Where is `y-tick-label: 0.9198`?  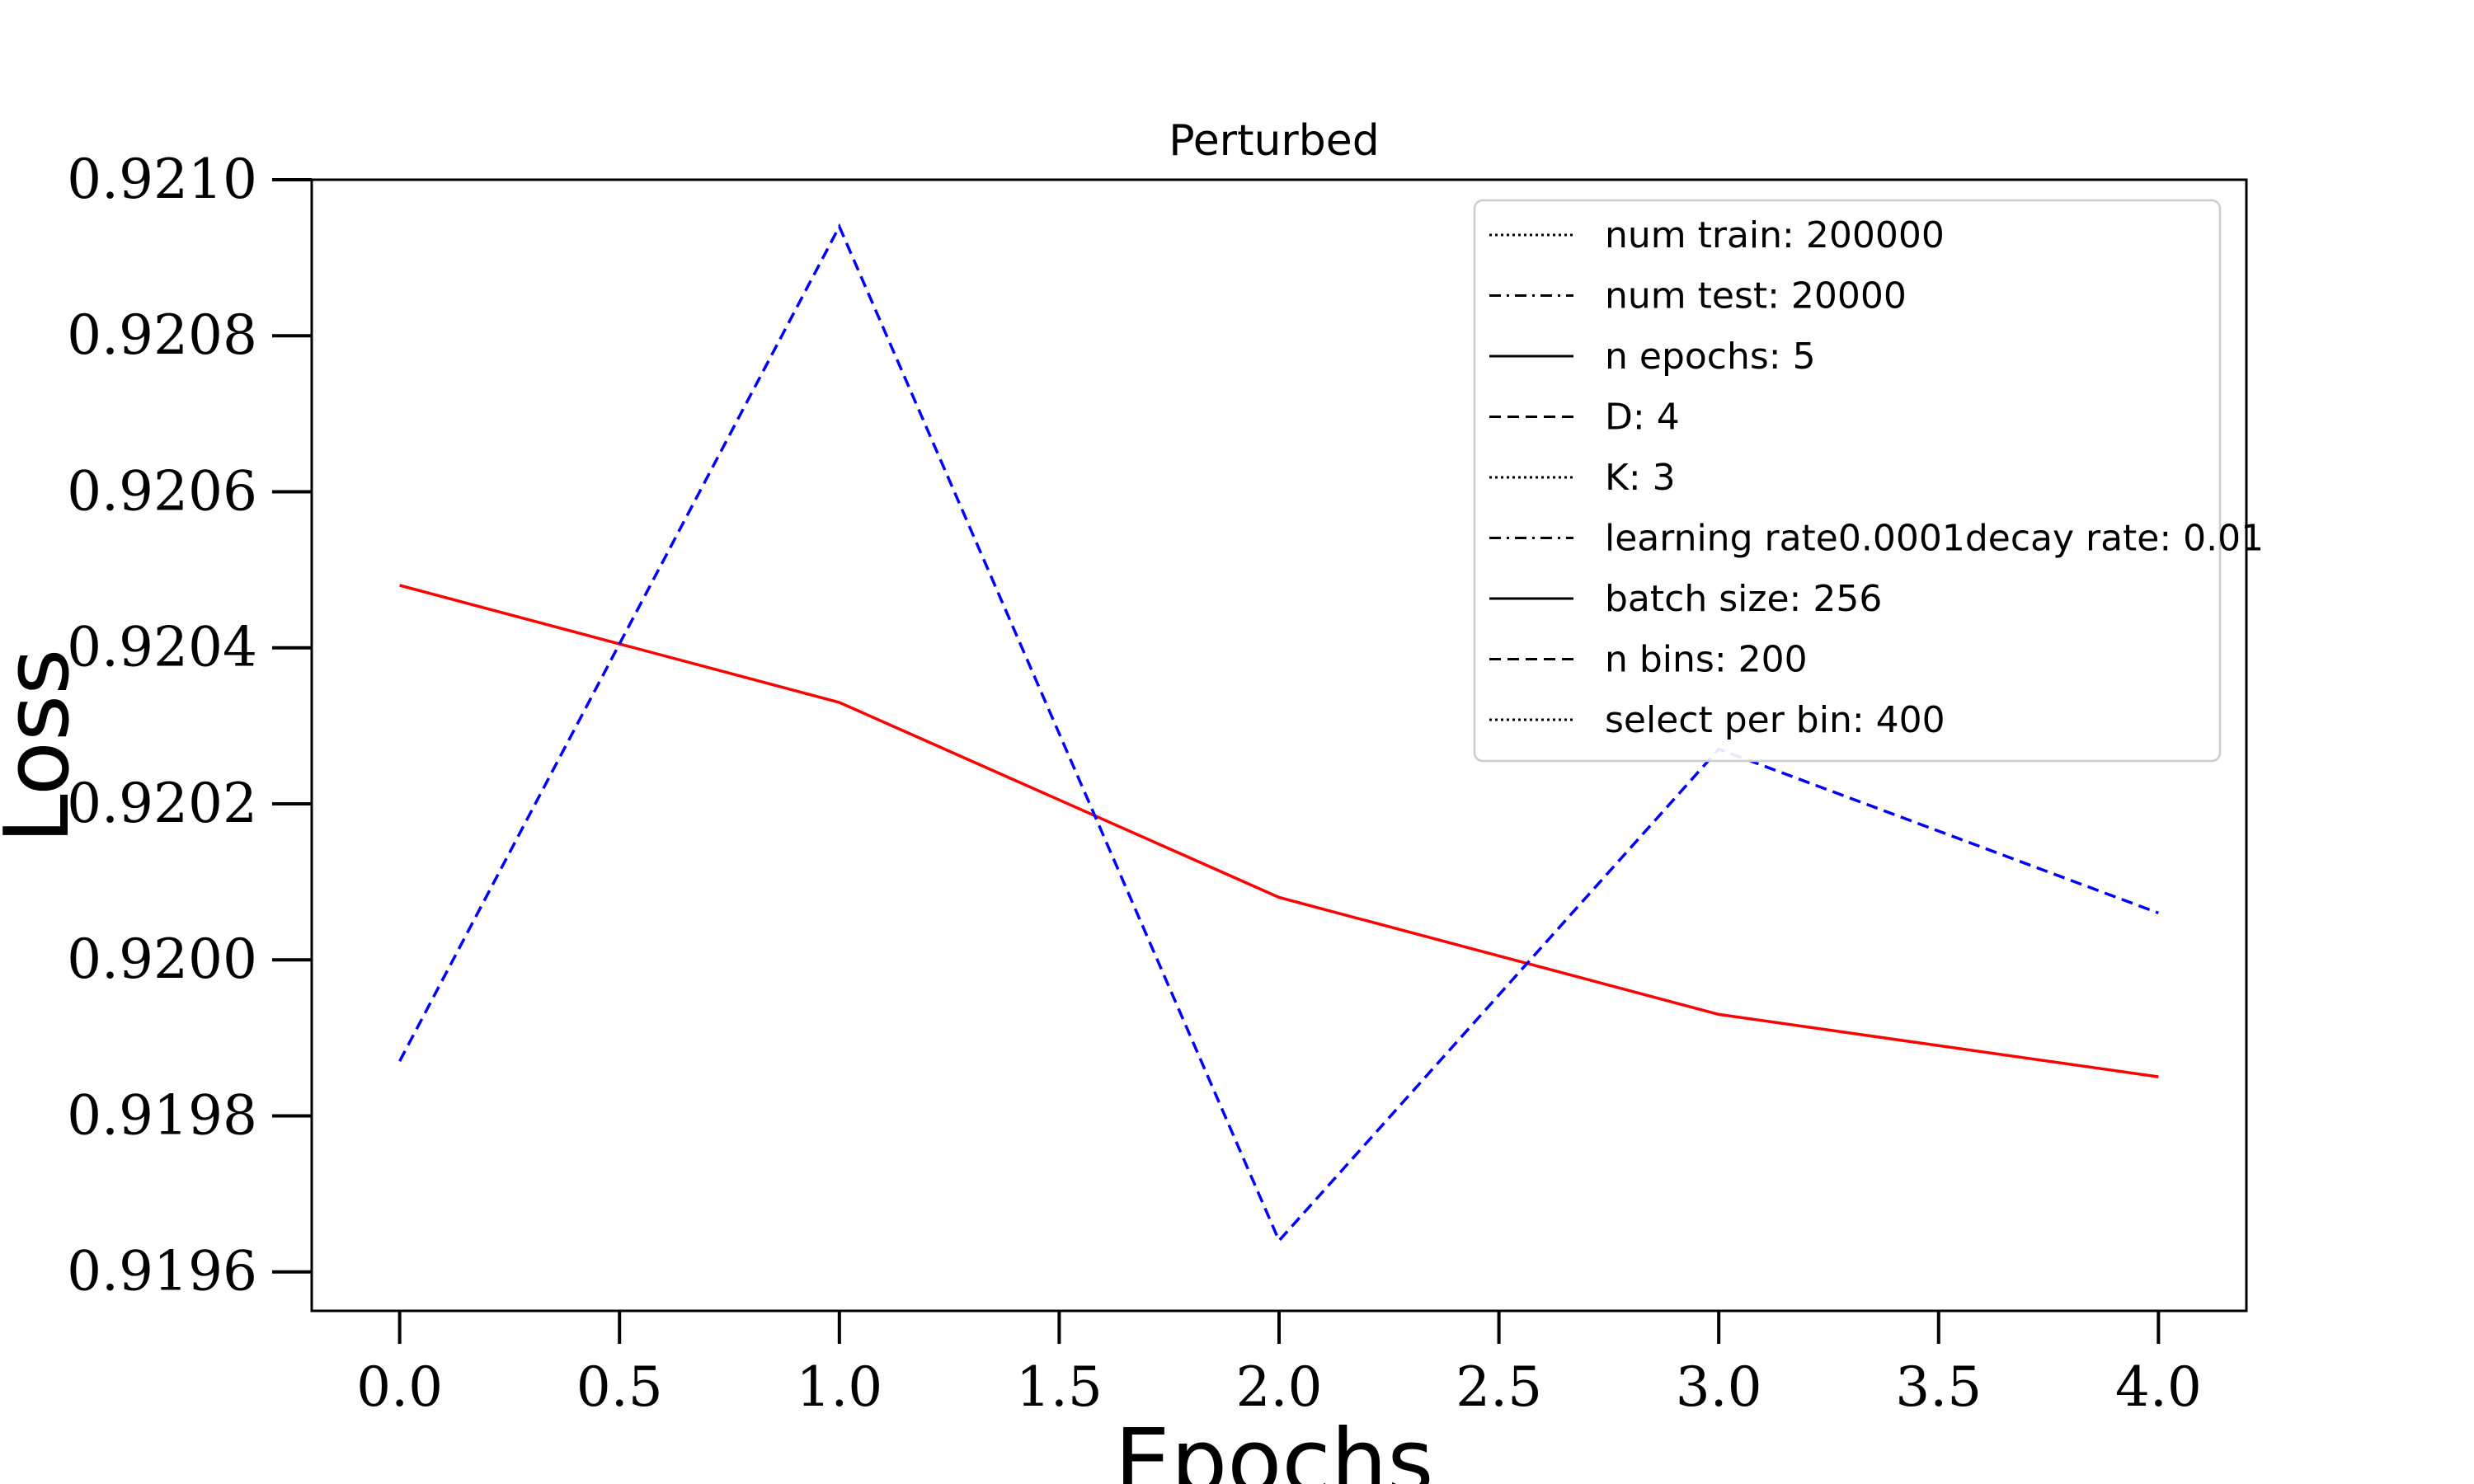 y-tick-label: 0.9198 is located at coordinates (162, 1115).